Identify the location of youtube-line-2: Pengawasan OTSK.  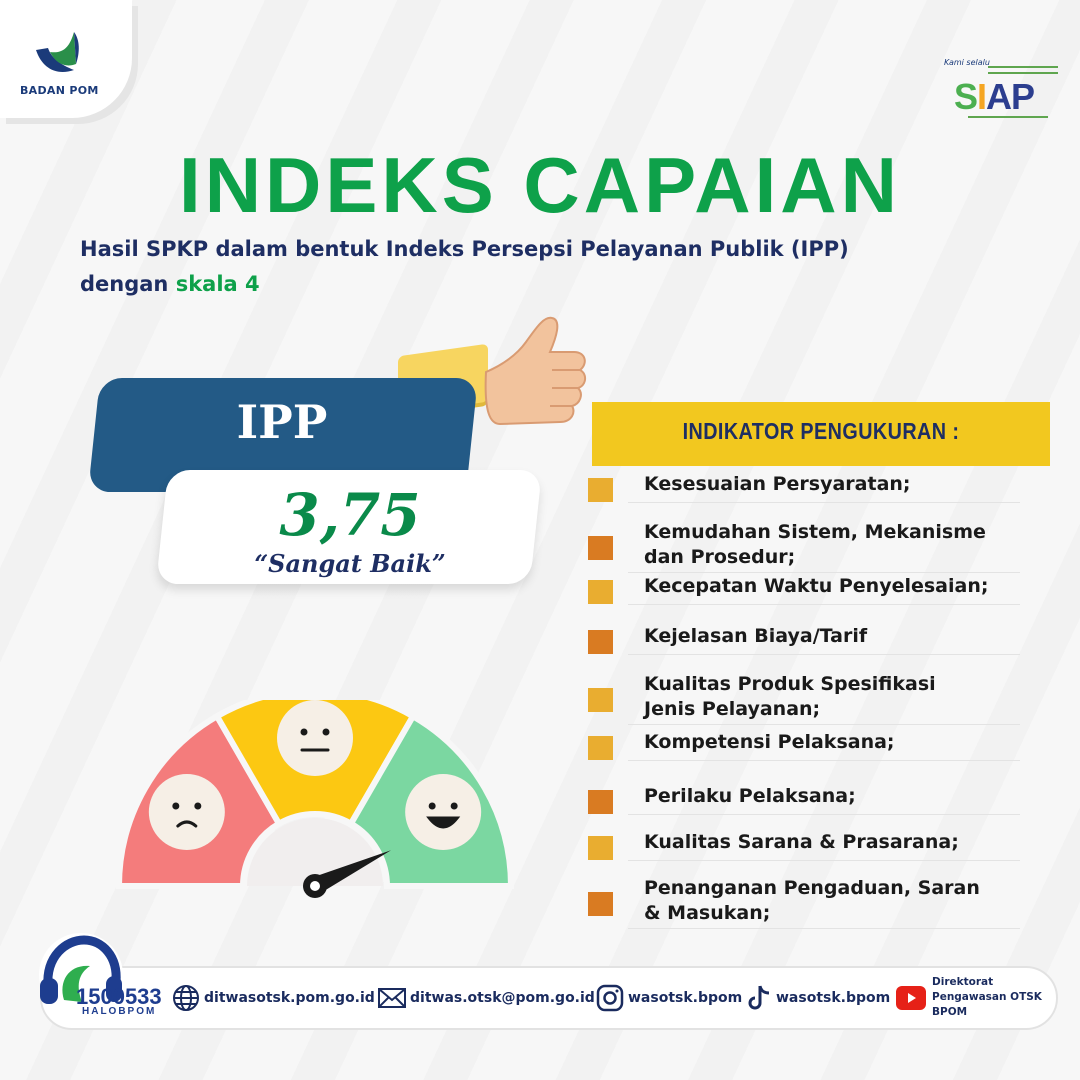
(987, 997).